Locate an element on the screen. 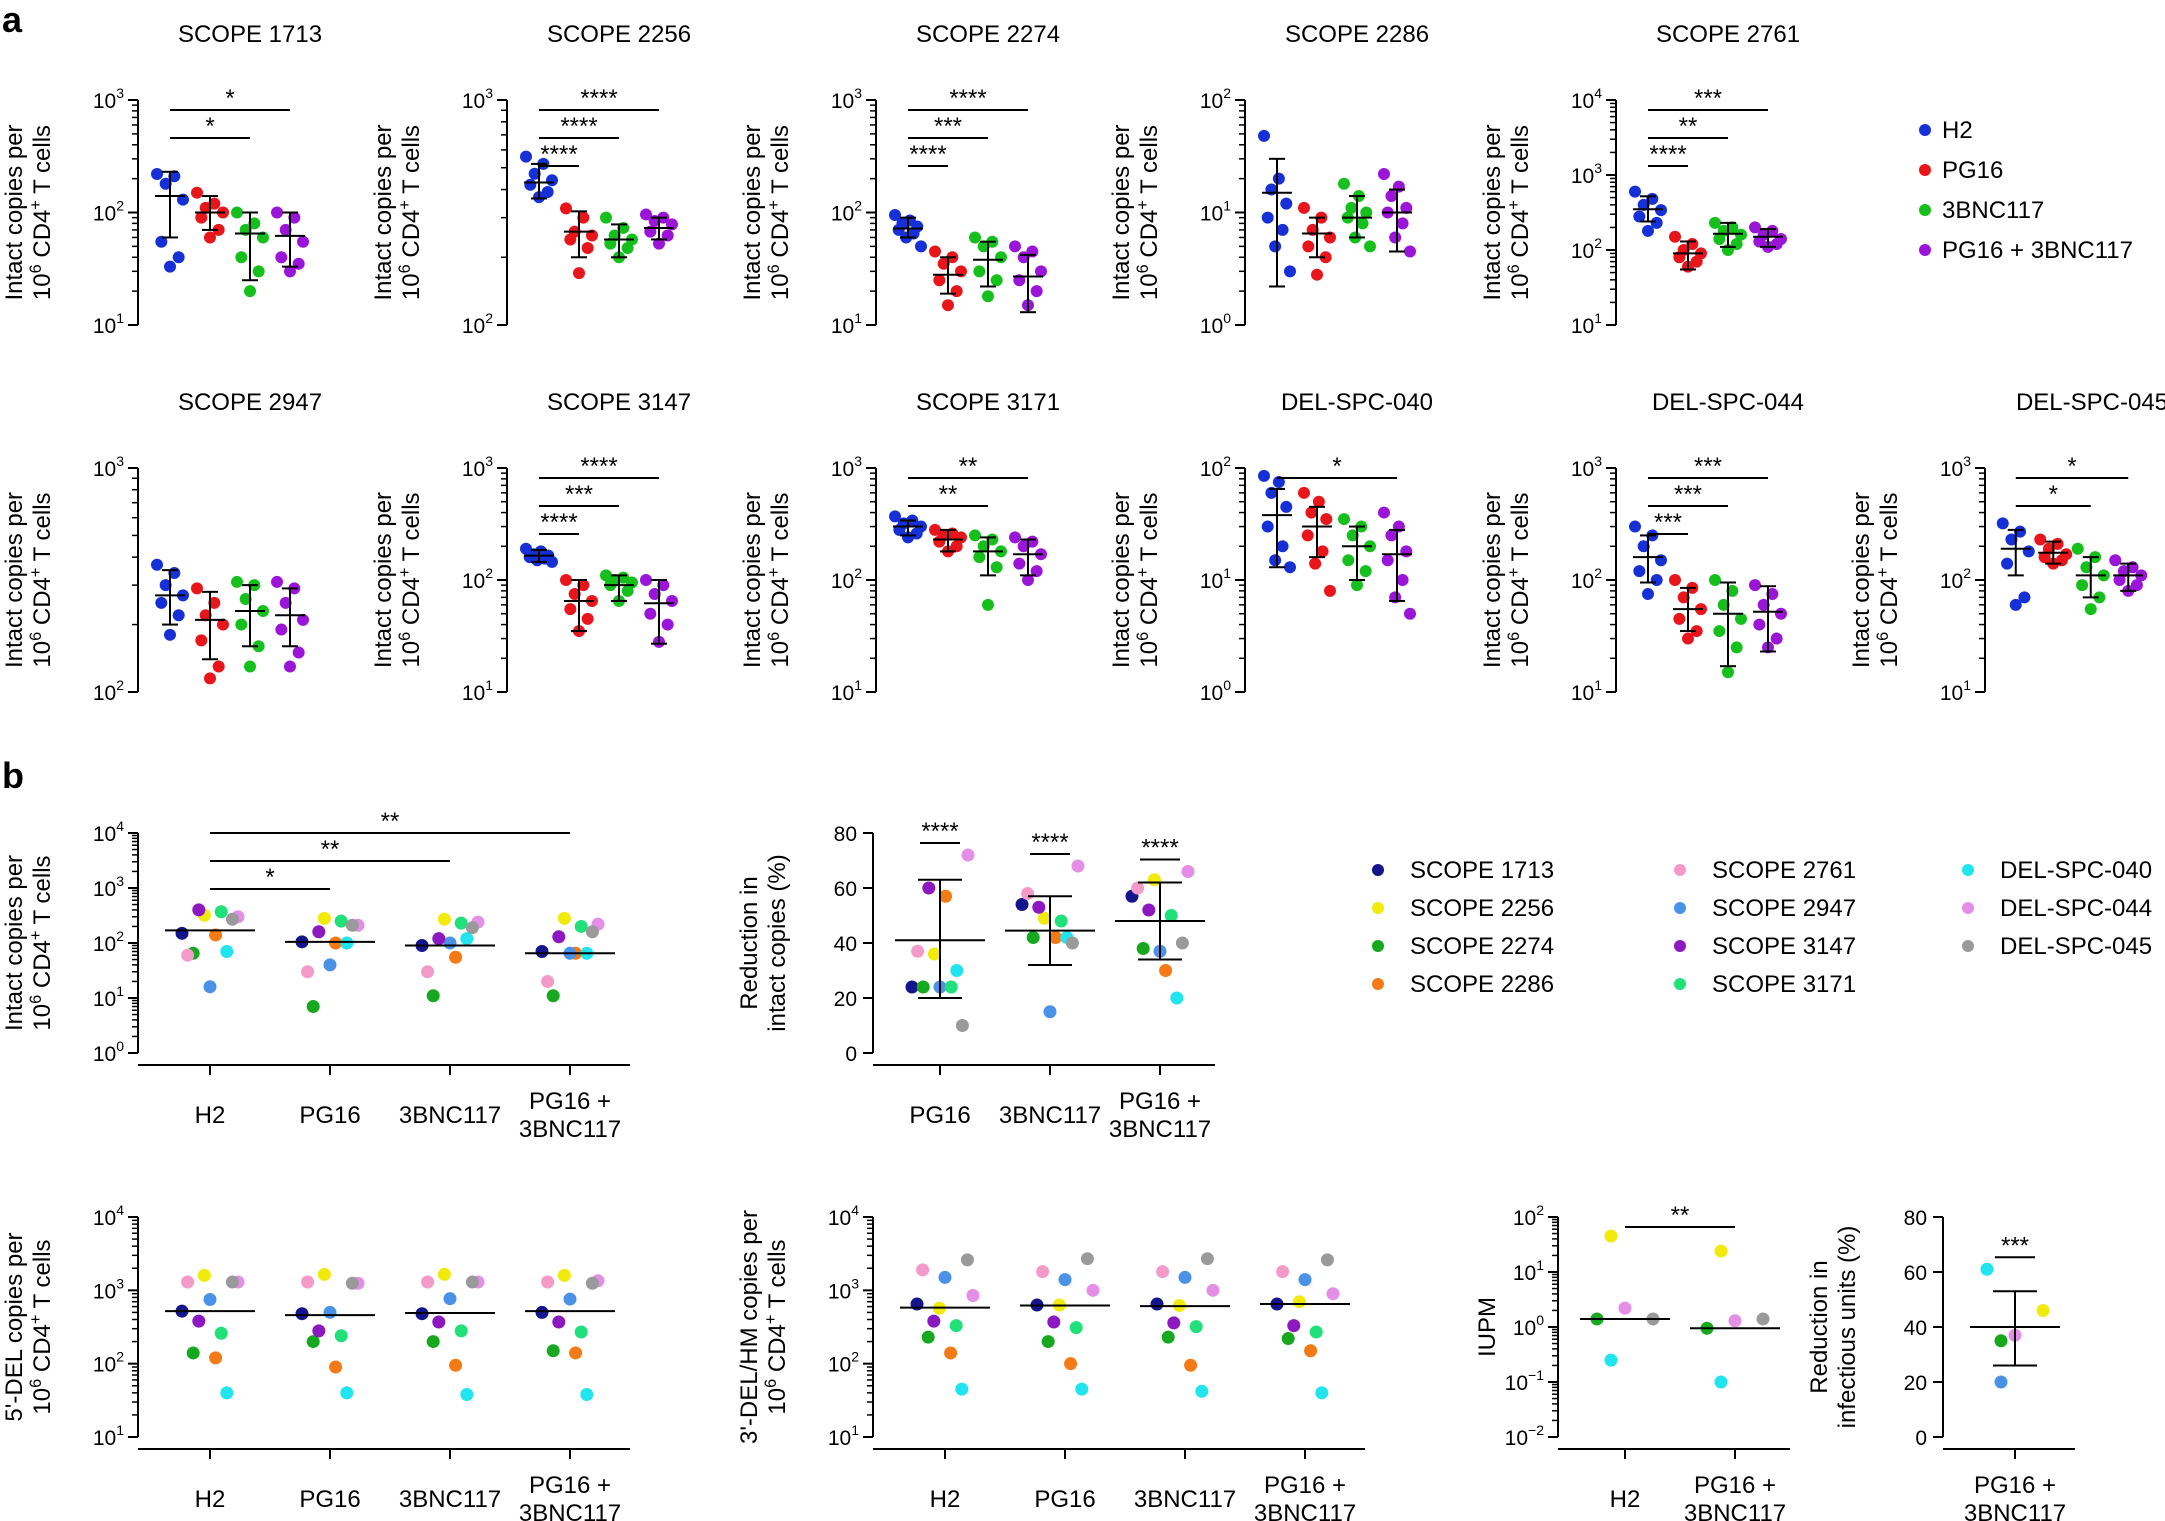  significance-group: ** is located at coordinates (2072, 480).